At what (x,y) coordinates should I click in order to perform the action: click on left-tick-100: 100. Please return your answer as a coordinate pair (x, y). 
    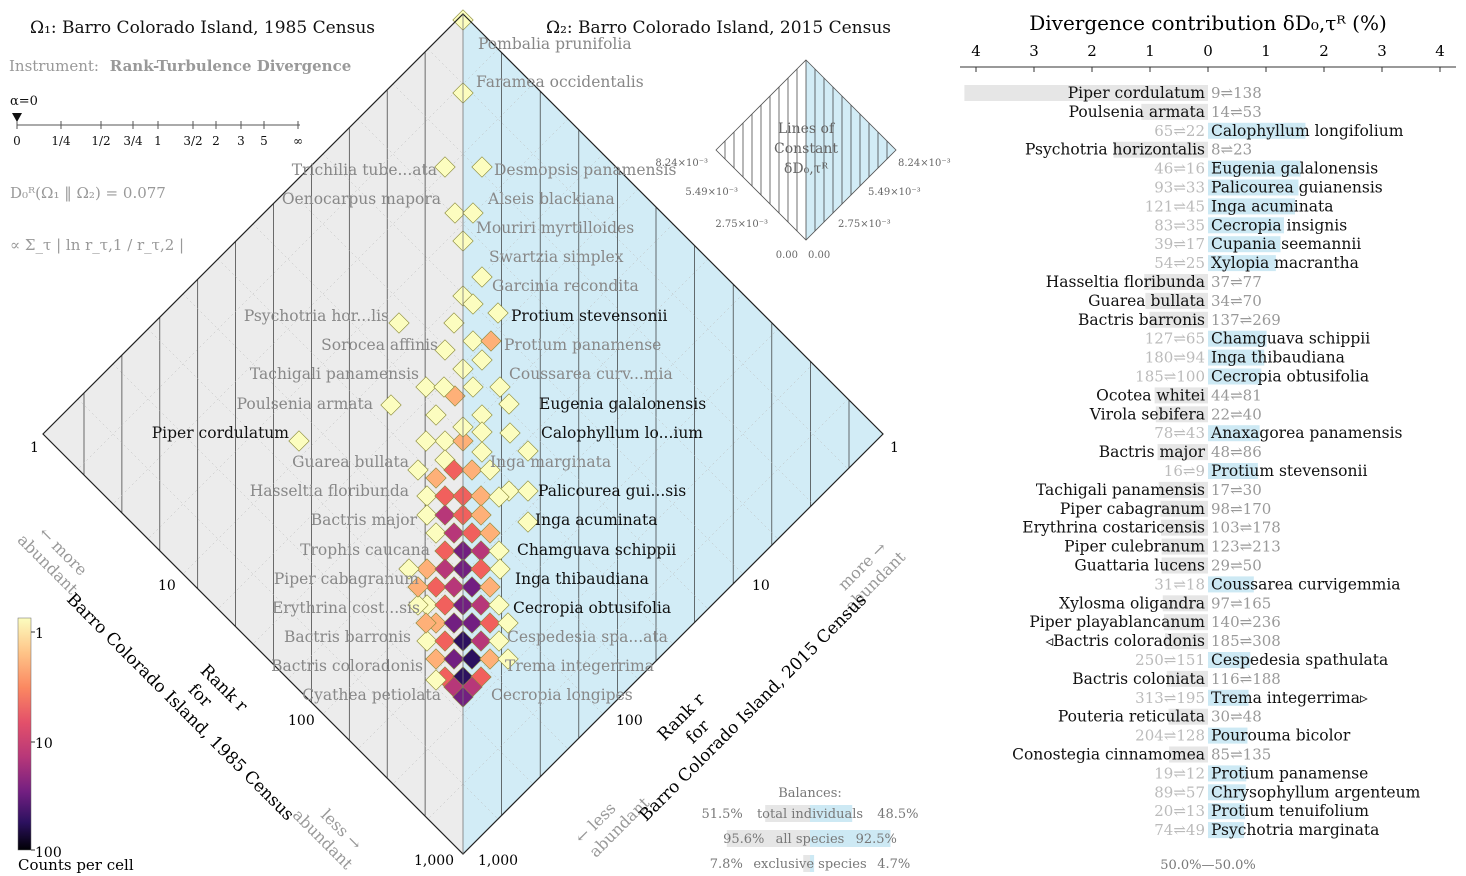
    Looking at the image, I should click on (301, 721).